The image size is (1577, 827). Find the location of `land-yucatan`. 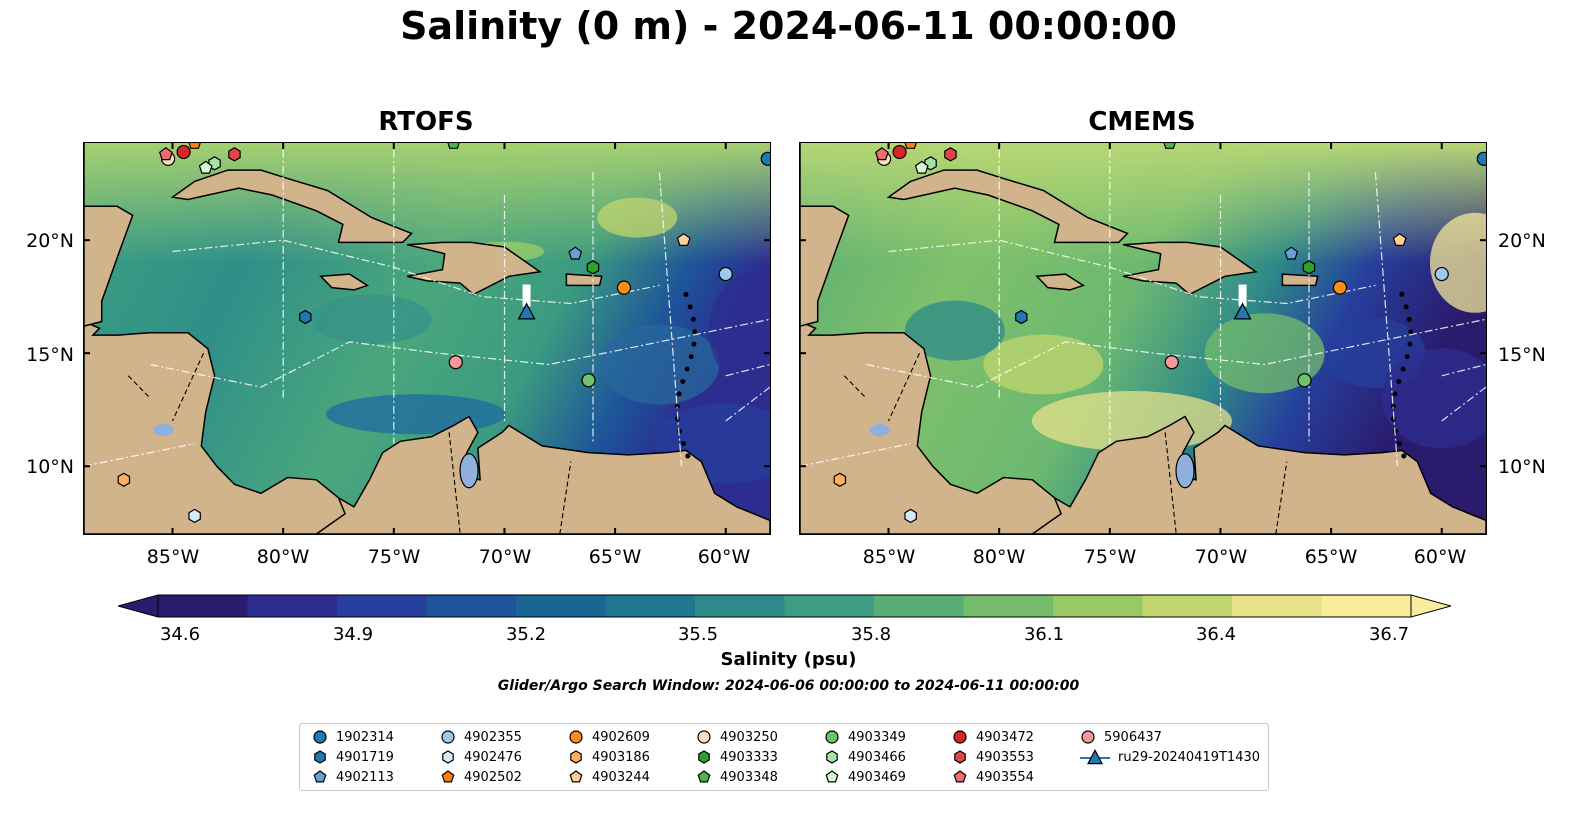

land-yucatan is located at coordinates (825, 266).